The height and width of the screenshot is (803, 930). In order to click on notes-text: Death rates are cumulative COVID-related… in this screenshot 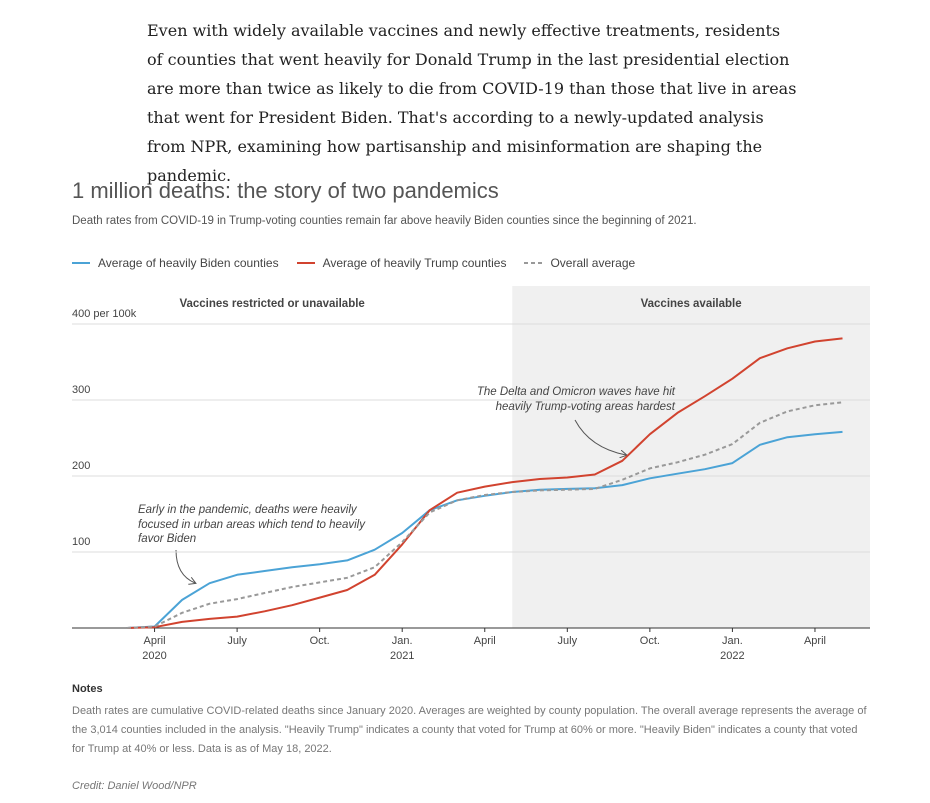, I will do `click(469, 730)`.